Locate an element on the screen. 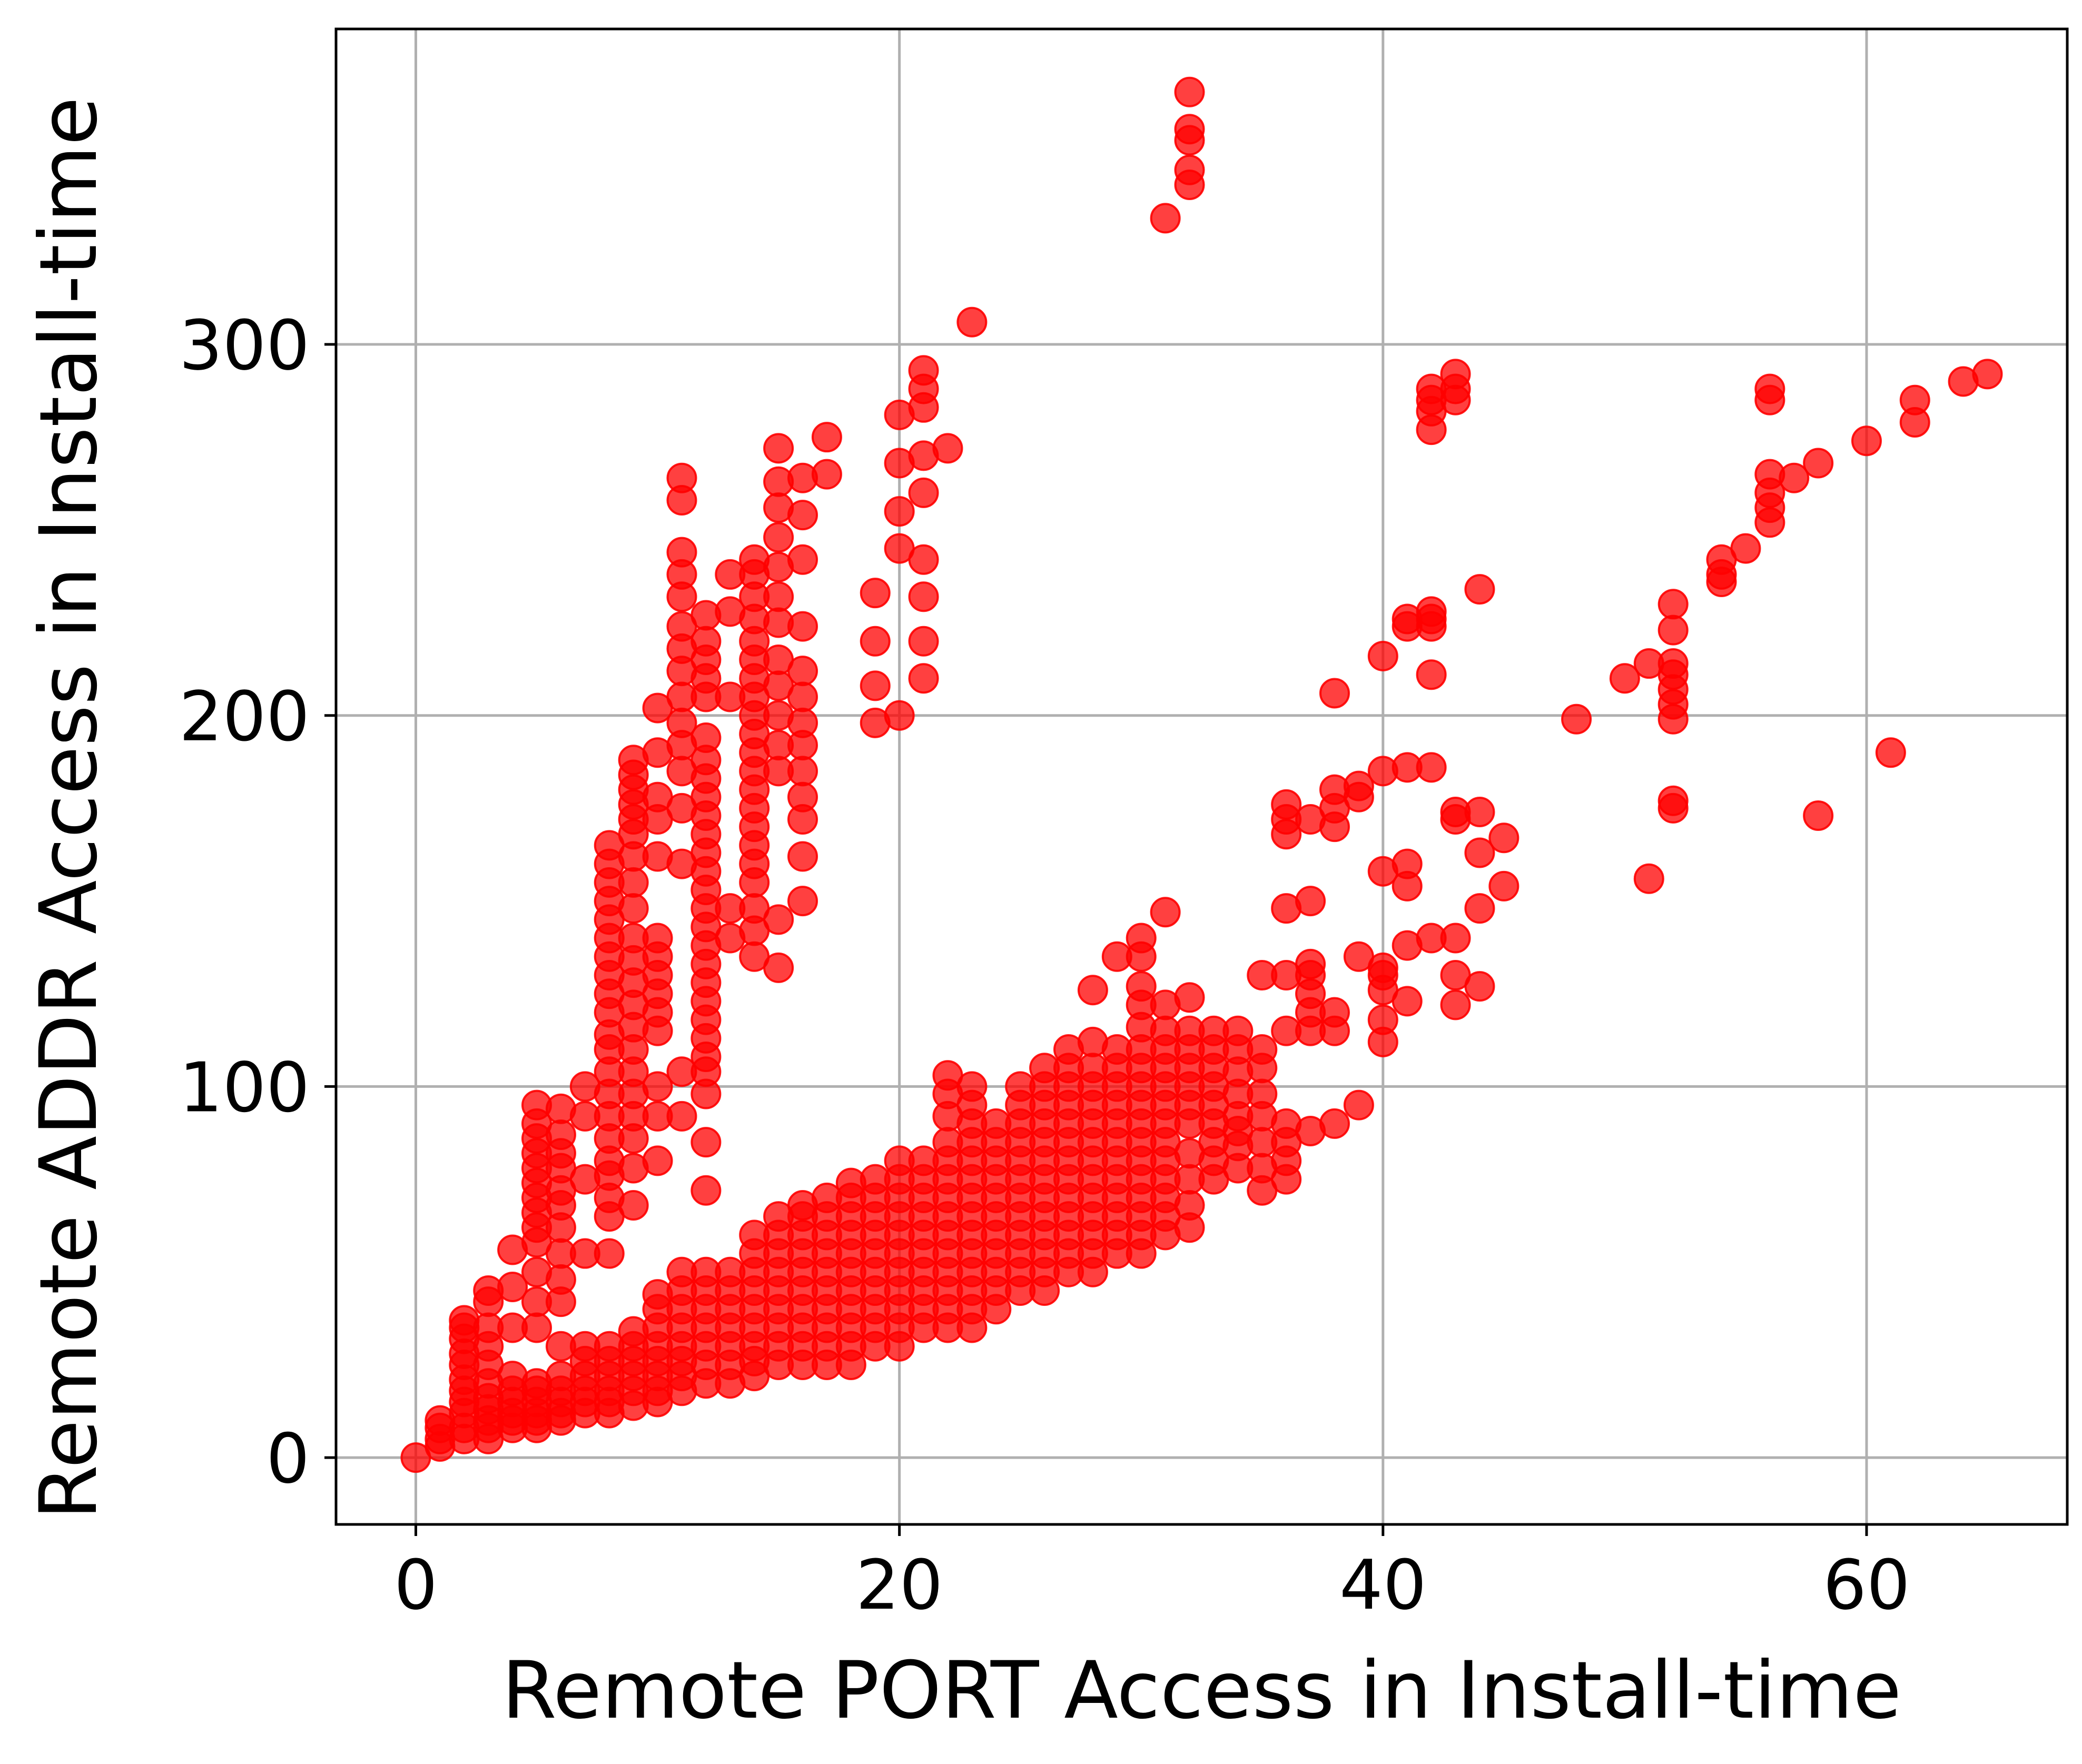  x-tick-label: 40 is located at coordinates (1382, 1585).